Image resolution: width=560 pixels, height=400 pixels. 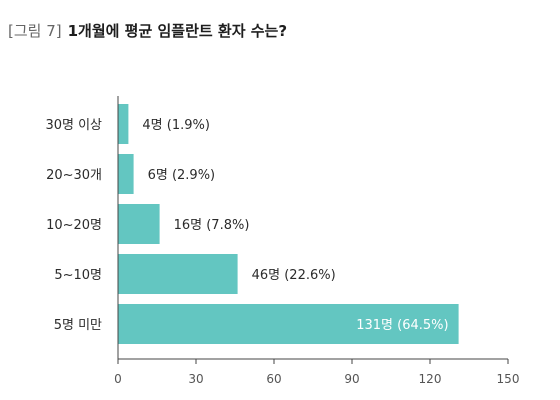 What do you see at coordinates (78, 325) in the screenshot?
I see `category-label: 5명 미만` at bounding box center [78, 325].